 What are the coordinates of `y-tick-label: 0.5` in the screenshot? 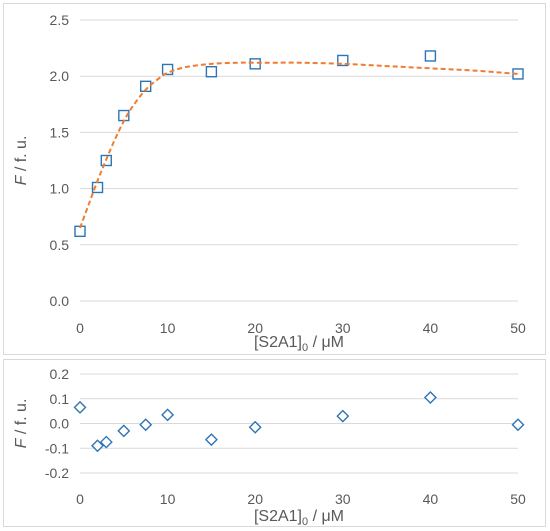 It's located at (60, 245).